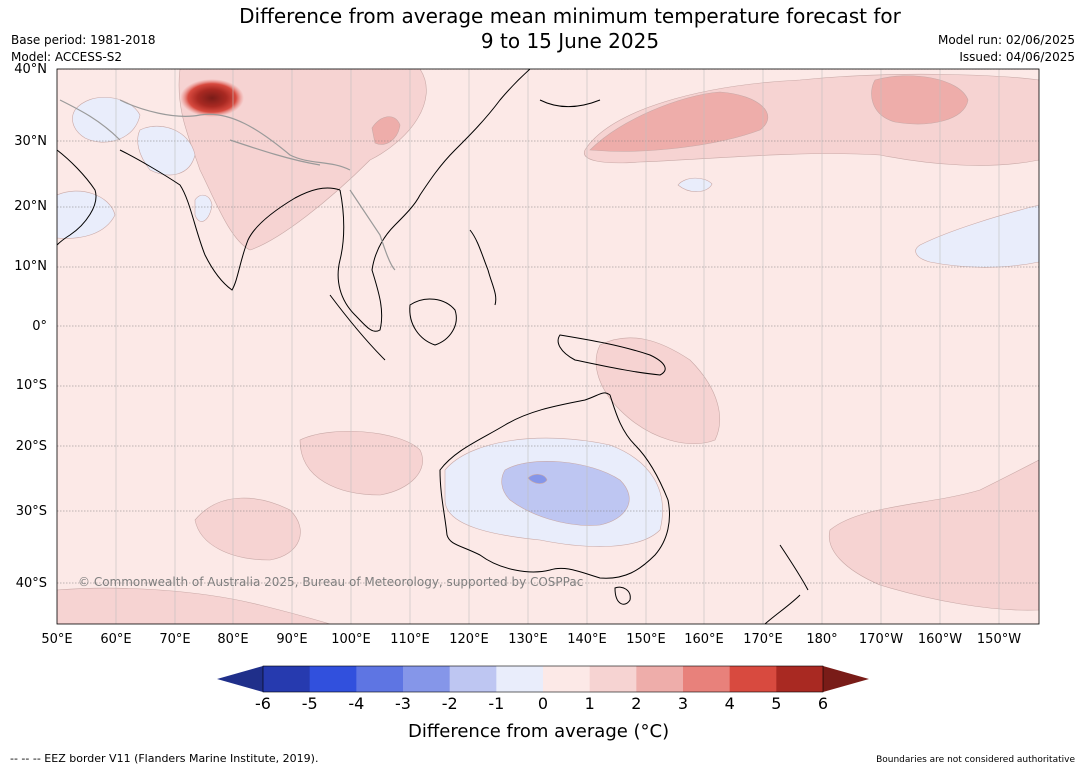  Describe the element at coordinates (203, 208) in the screenshot. I see `anomaly-minus1-0-small` at that location.